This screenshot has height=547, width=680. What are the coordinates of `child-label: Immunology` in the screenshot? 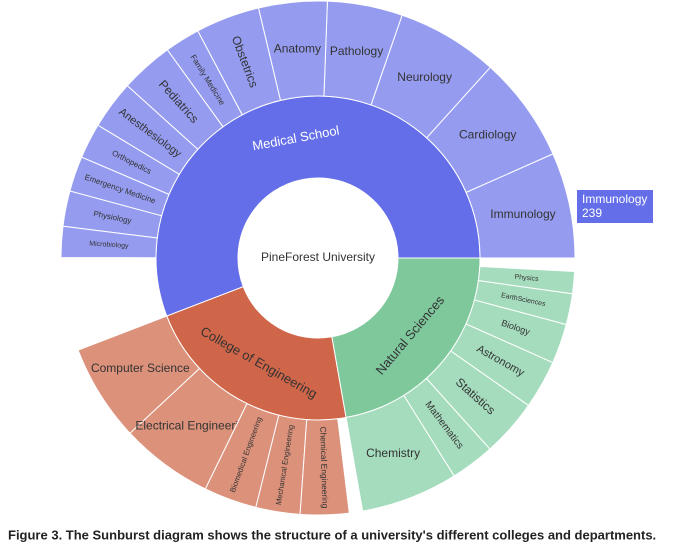 It's located at (522, 214).